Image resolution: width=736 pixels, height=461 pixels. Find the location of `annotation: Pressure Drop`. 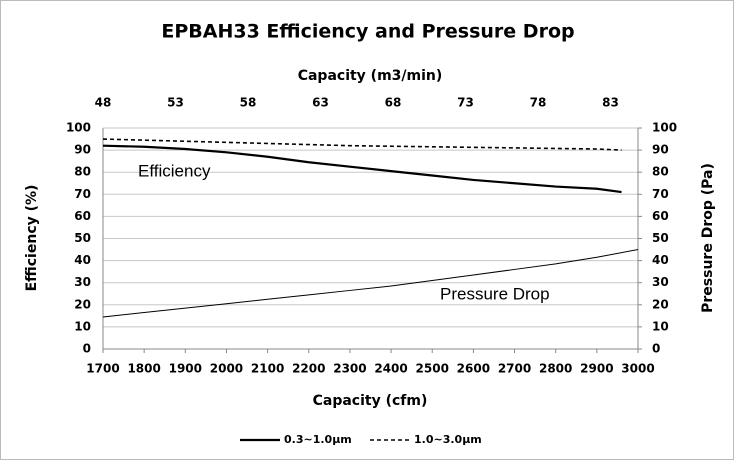

annotation: Pressure Drop is located at coordinates (495, 293).